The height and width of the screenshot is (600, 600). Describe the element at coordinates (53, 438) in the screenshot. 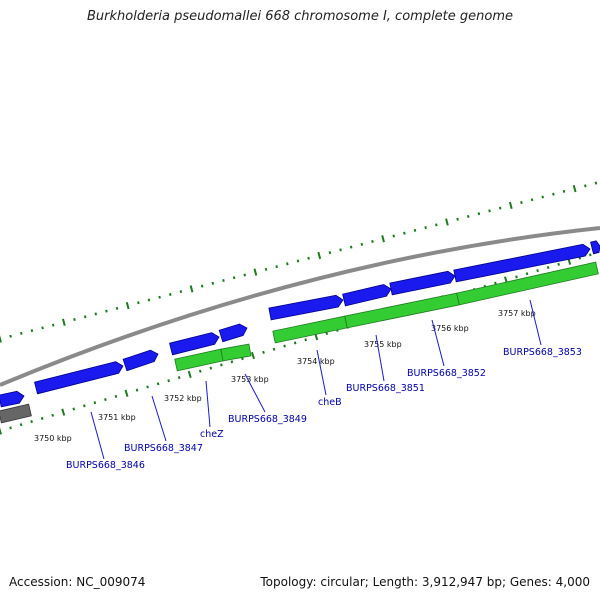

I see `scale-label: 3750 kbp` at that location.